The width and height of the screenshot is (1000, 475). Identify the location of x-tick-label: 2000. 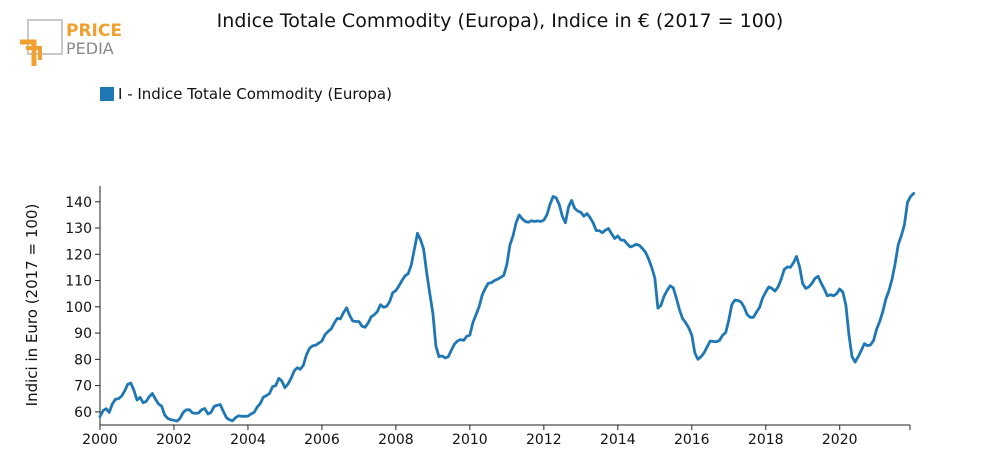
(100, 440).